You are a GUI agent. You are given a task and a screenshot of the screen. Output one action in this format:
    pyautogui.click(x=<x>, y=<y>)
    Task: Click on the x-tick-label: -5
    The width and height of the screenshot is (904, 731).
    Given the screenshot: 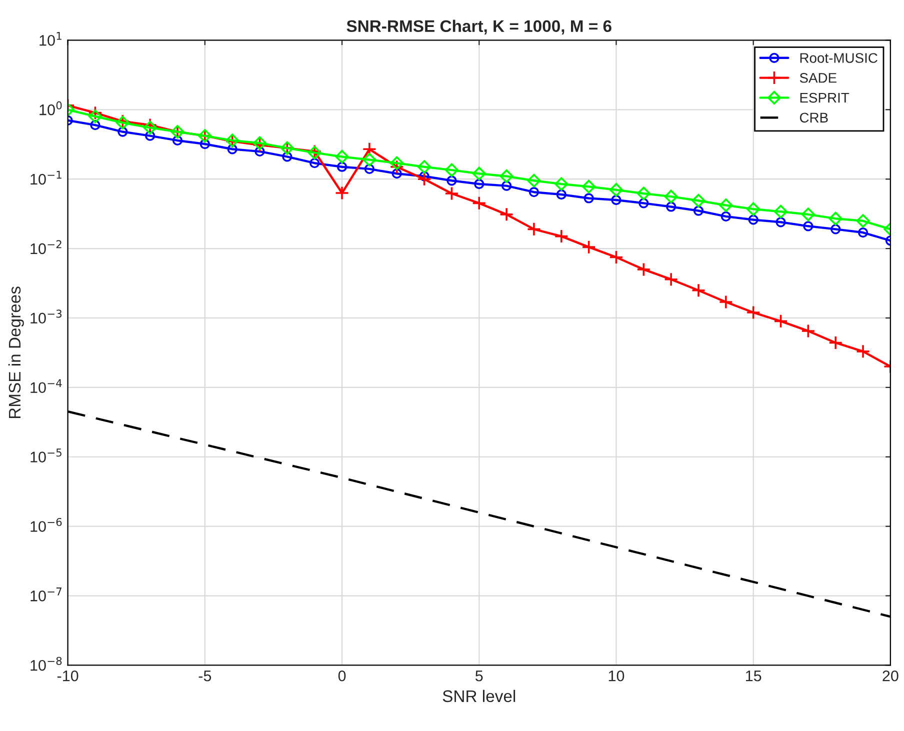 What is the action you would take?
    pyautogui.click(x=205, y=676)
    